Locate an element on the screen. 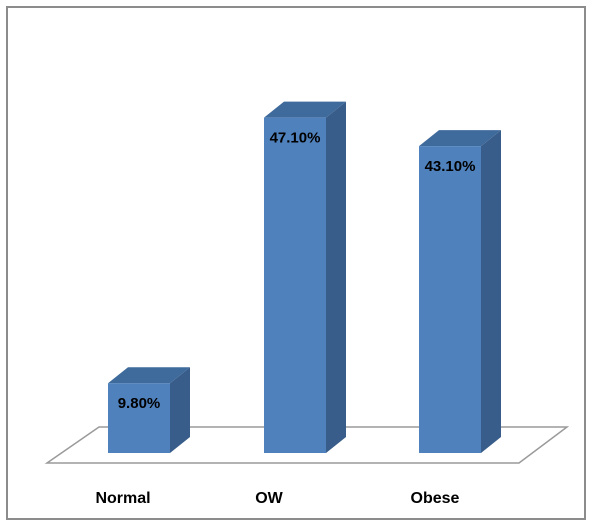  category-label: Obese is located at coordinates (435, 498).